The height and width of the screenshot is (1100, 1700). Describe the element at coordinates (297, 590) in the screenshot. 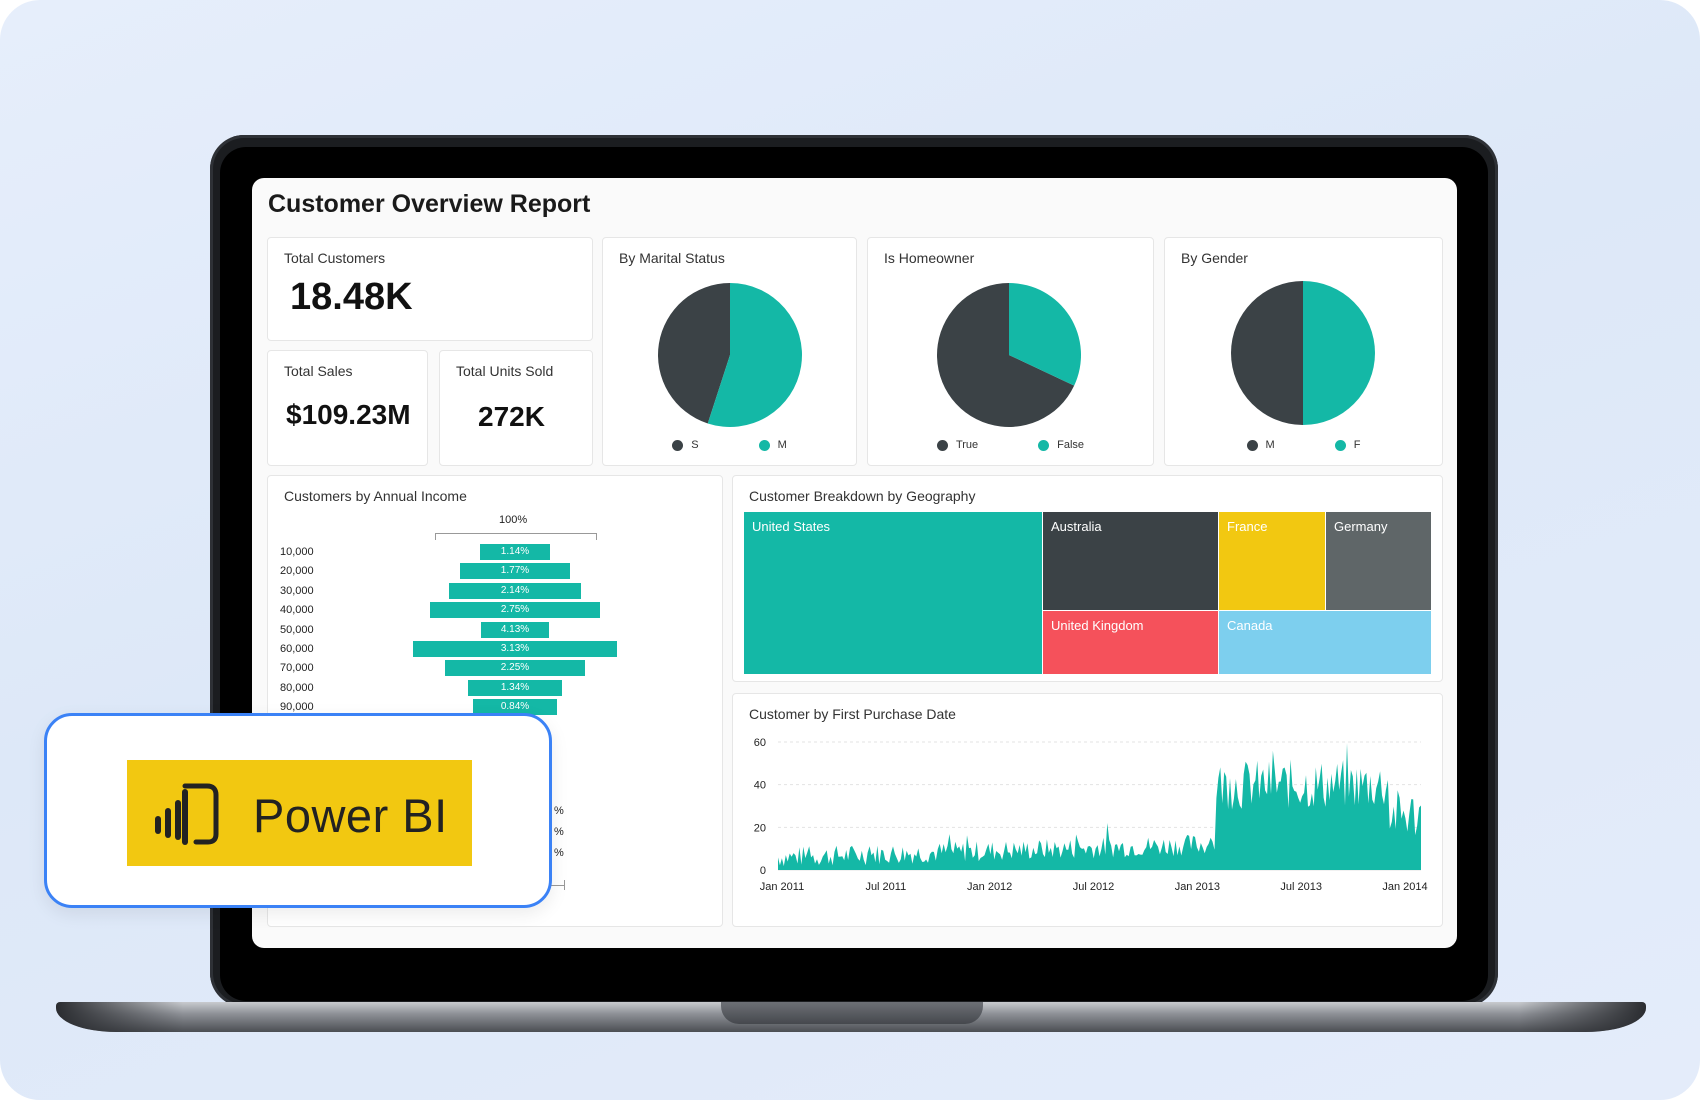

I see `income-row-label: 30,000` at that location.